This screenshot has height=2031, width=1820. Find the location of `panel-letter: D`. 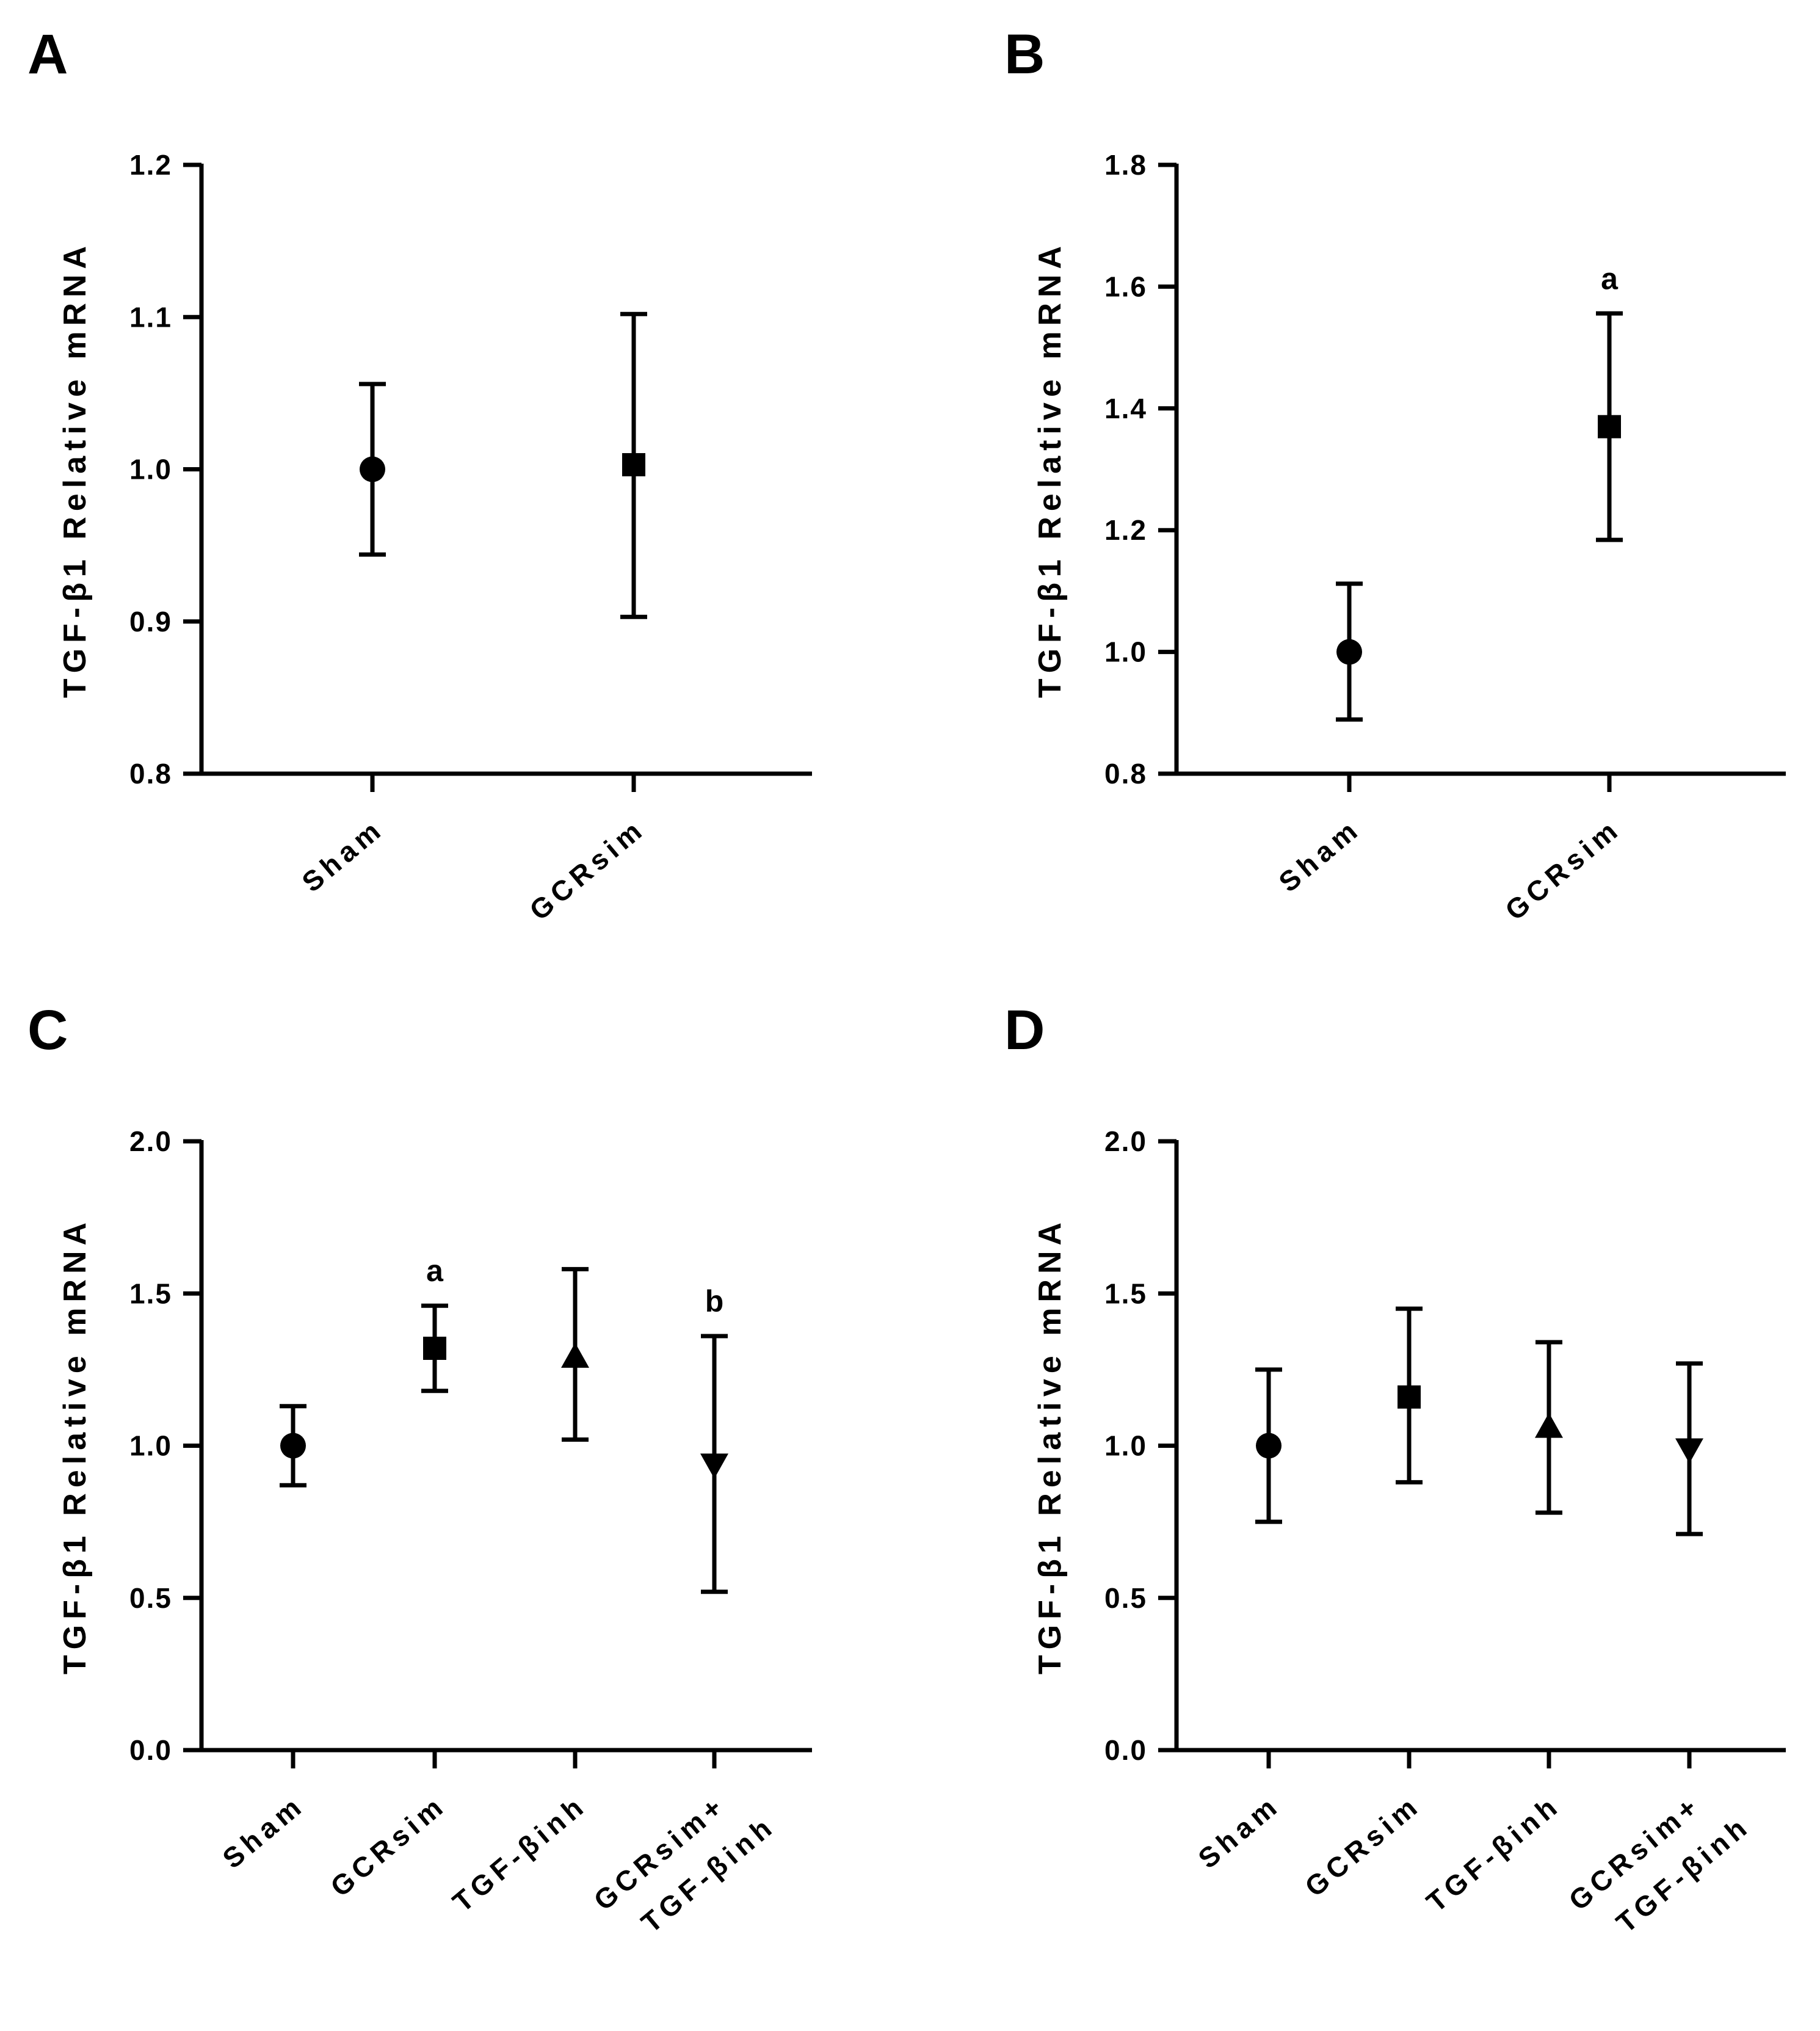

panel-letter: D is located at coordinates (1024, 1030).